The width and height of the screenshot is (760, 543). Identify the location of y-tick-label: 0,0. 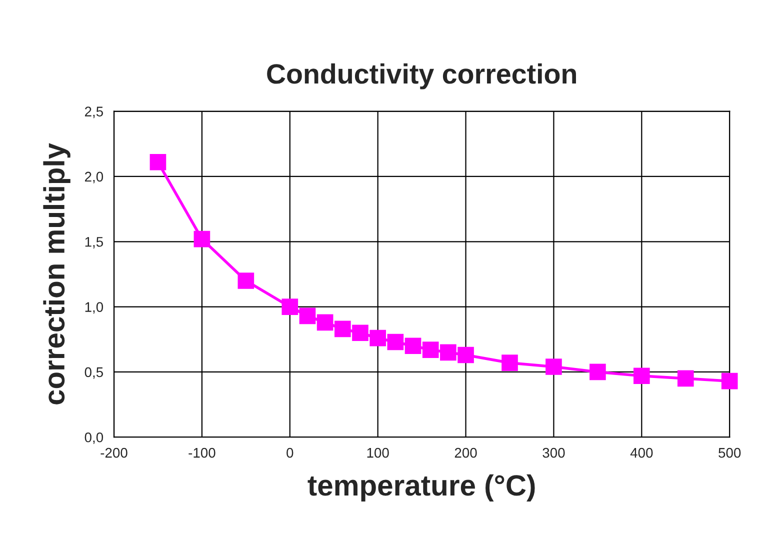
(94, 438).